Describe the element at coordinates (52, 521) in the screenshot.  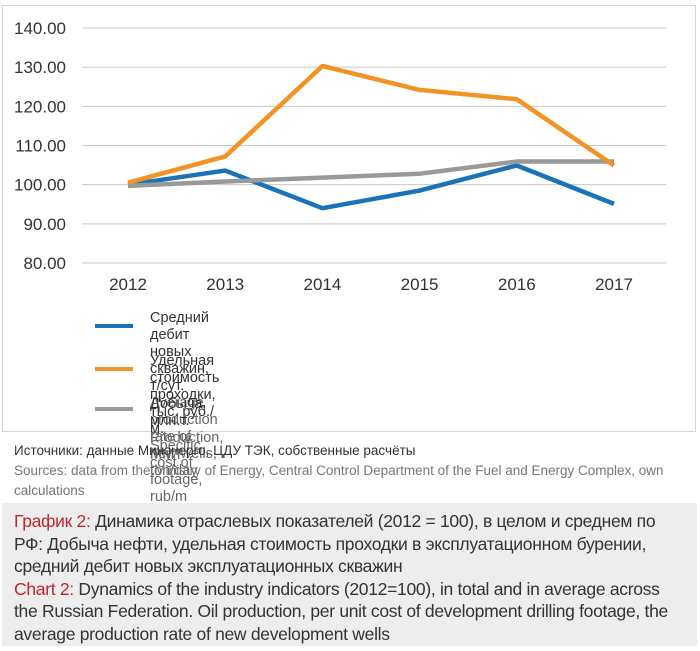
I see `caption-ru-label: График 2:` at that location.